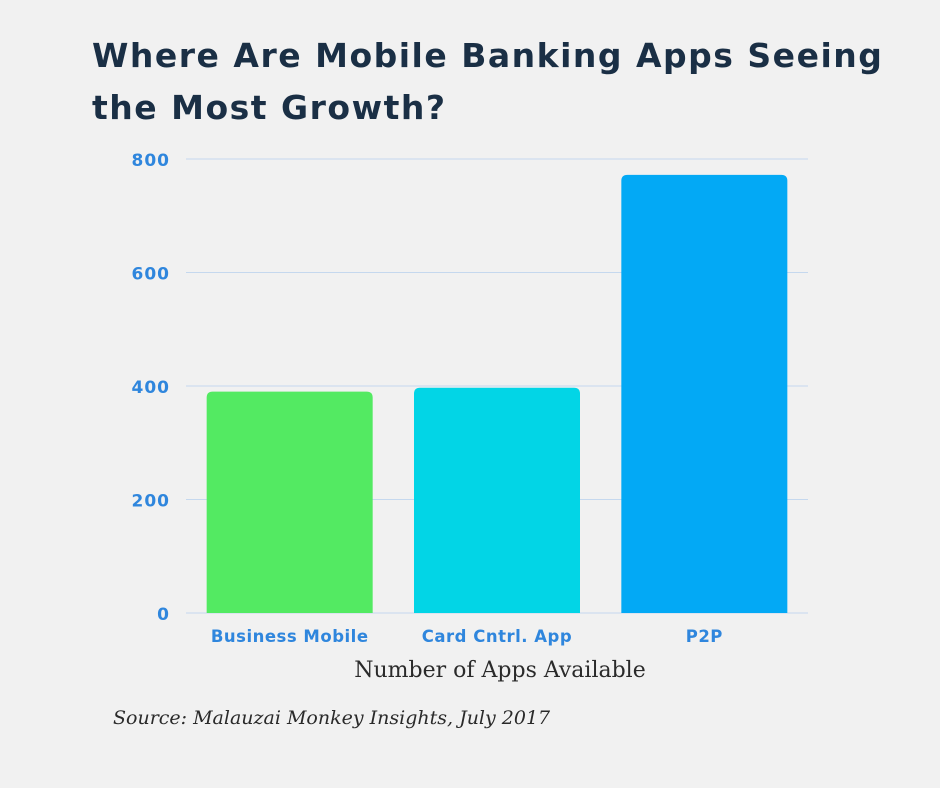  What do you see at coordinates (151, 502) in the screenshot?
I see `y-tick-label: 200` at bounding box center [151, 502].